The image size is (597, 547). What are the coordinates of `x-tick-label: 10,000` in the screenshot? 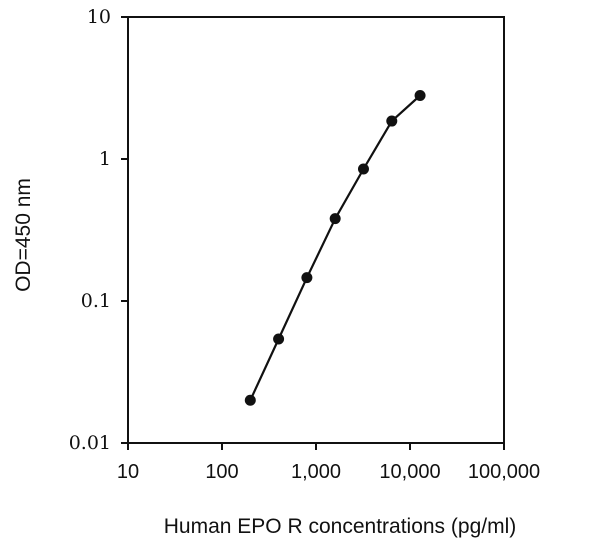 It's located at (409, 472).